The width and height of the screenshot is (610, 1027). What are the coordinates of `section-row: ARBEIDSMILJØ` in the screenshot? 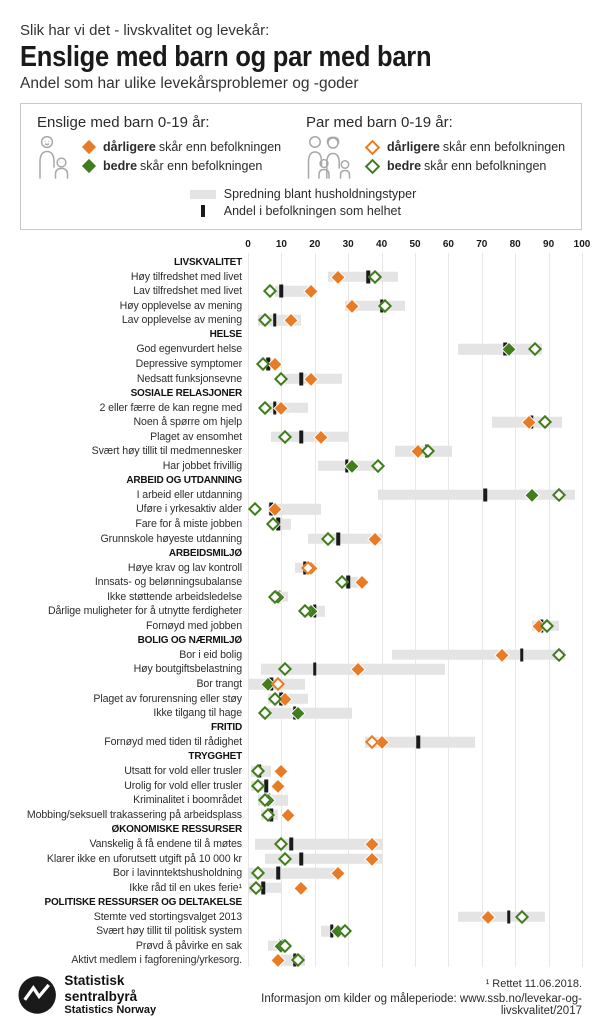 It's located at (301, 553).